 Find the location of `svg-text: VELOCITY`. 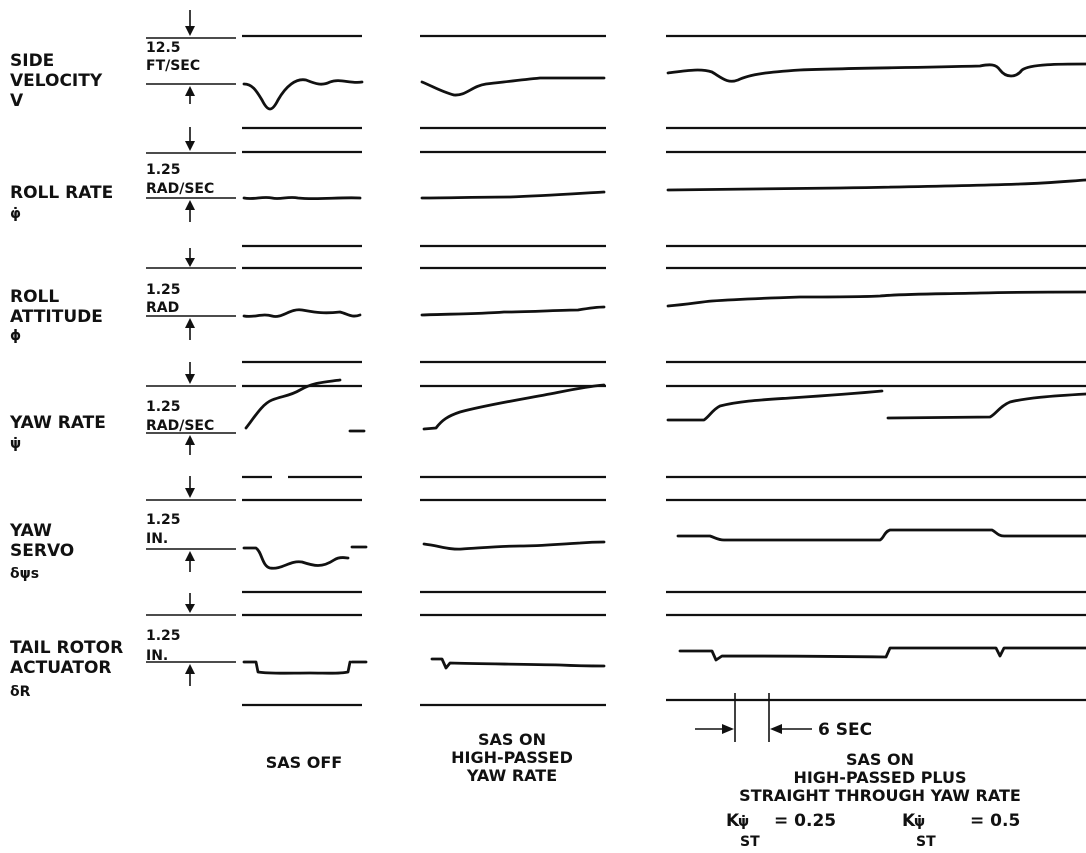

svg-text: VELOCITY is located at coordinates (56, 81).